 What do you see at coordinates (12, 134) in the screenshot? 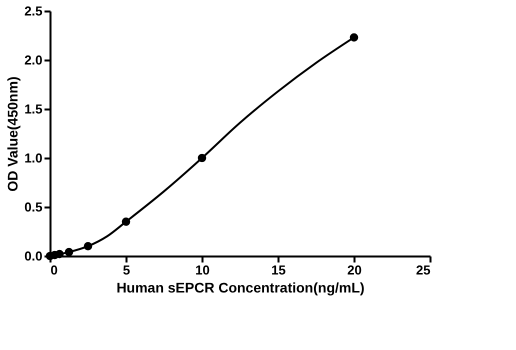
I see `y-axis-title: OD Value(450nm)` at bounding box center [12, 134].